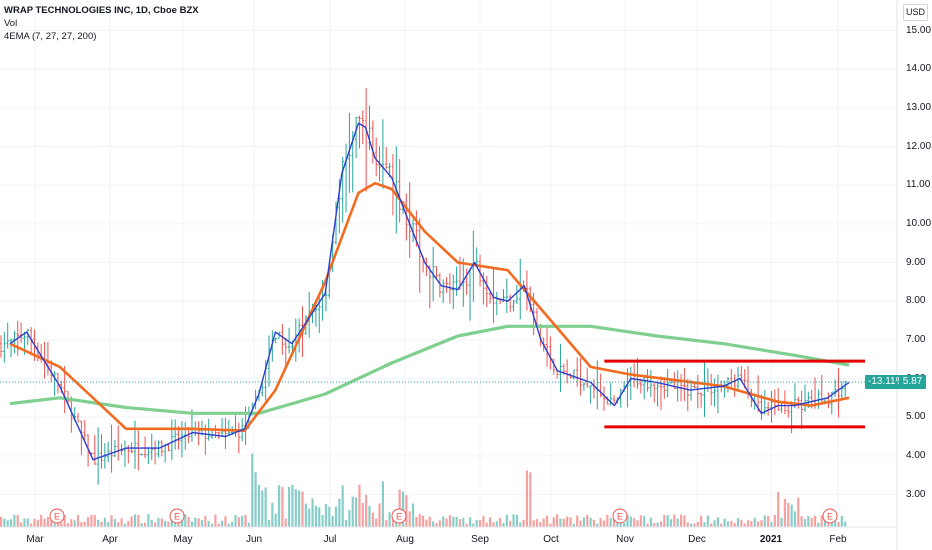 The width and height of the screenshot is (932, 550). What do you see at coordinates (915, 12) in the screenshot?
I see `currency-button: USD` at bounding box center [915, 12].